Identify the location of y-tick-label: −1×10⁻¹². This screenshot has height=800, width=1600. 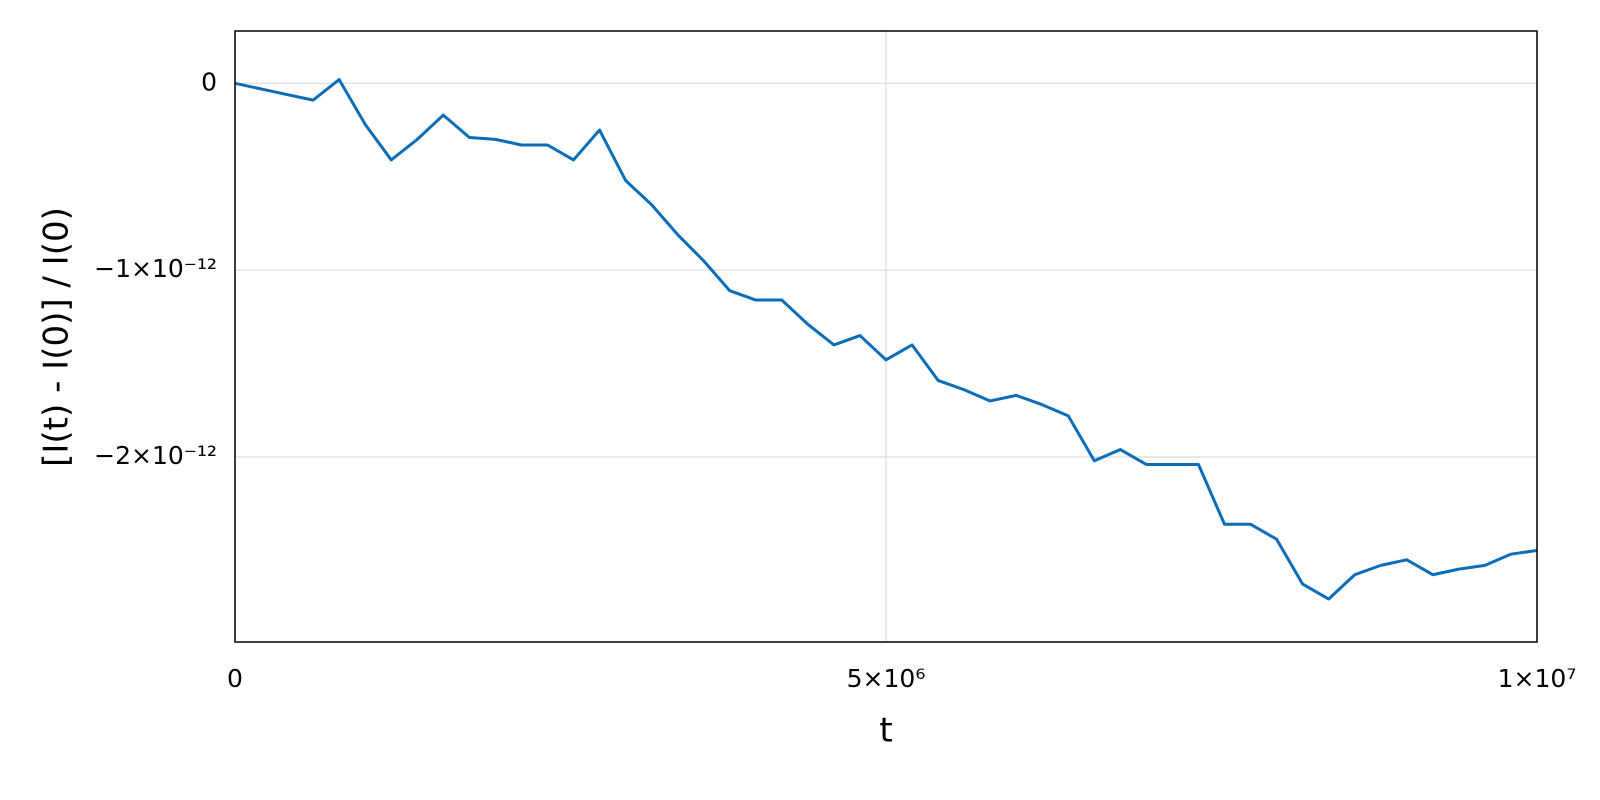
(155, 268).